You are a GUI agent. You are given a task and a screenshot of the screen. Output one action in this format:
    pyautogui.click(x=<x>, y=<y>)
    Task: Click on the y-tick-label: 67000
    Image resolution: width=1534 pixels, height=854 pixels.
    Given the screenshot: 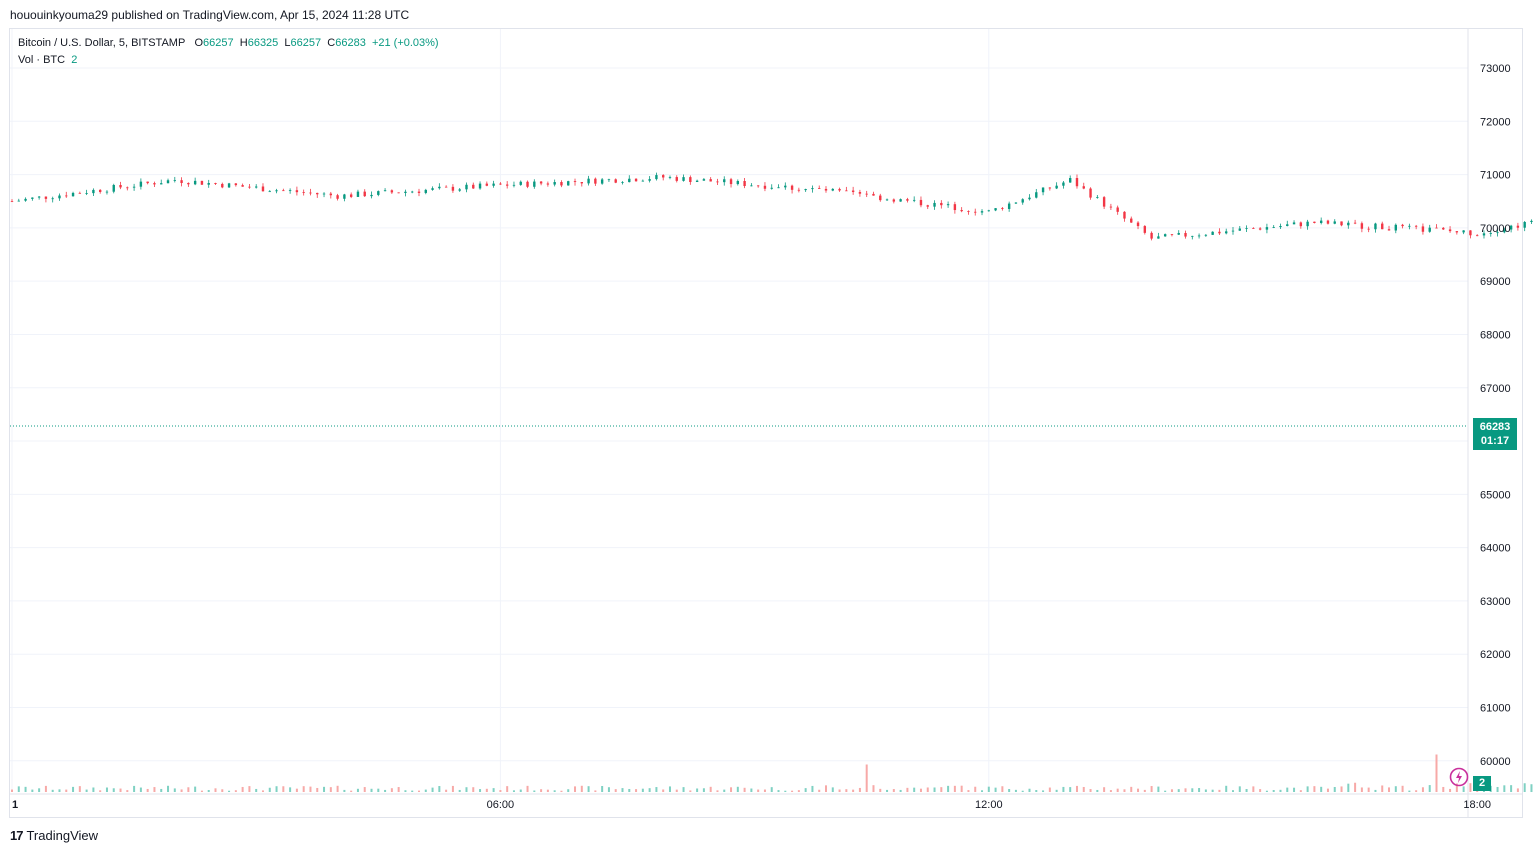 What is the action you would take?
    pyautogui.click(x=1495, y=389)
    